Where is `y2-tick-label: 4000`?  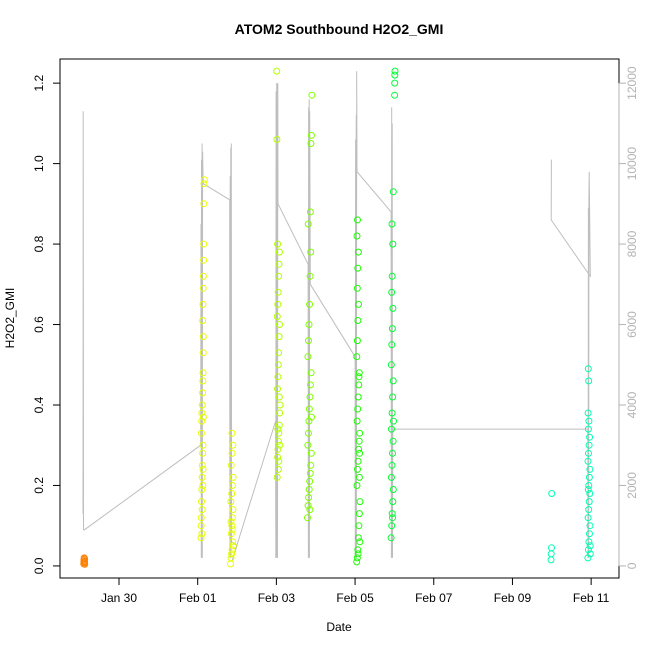
y2-tick-label: 4000 is located at coordinates (632, 404).